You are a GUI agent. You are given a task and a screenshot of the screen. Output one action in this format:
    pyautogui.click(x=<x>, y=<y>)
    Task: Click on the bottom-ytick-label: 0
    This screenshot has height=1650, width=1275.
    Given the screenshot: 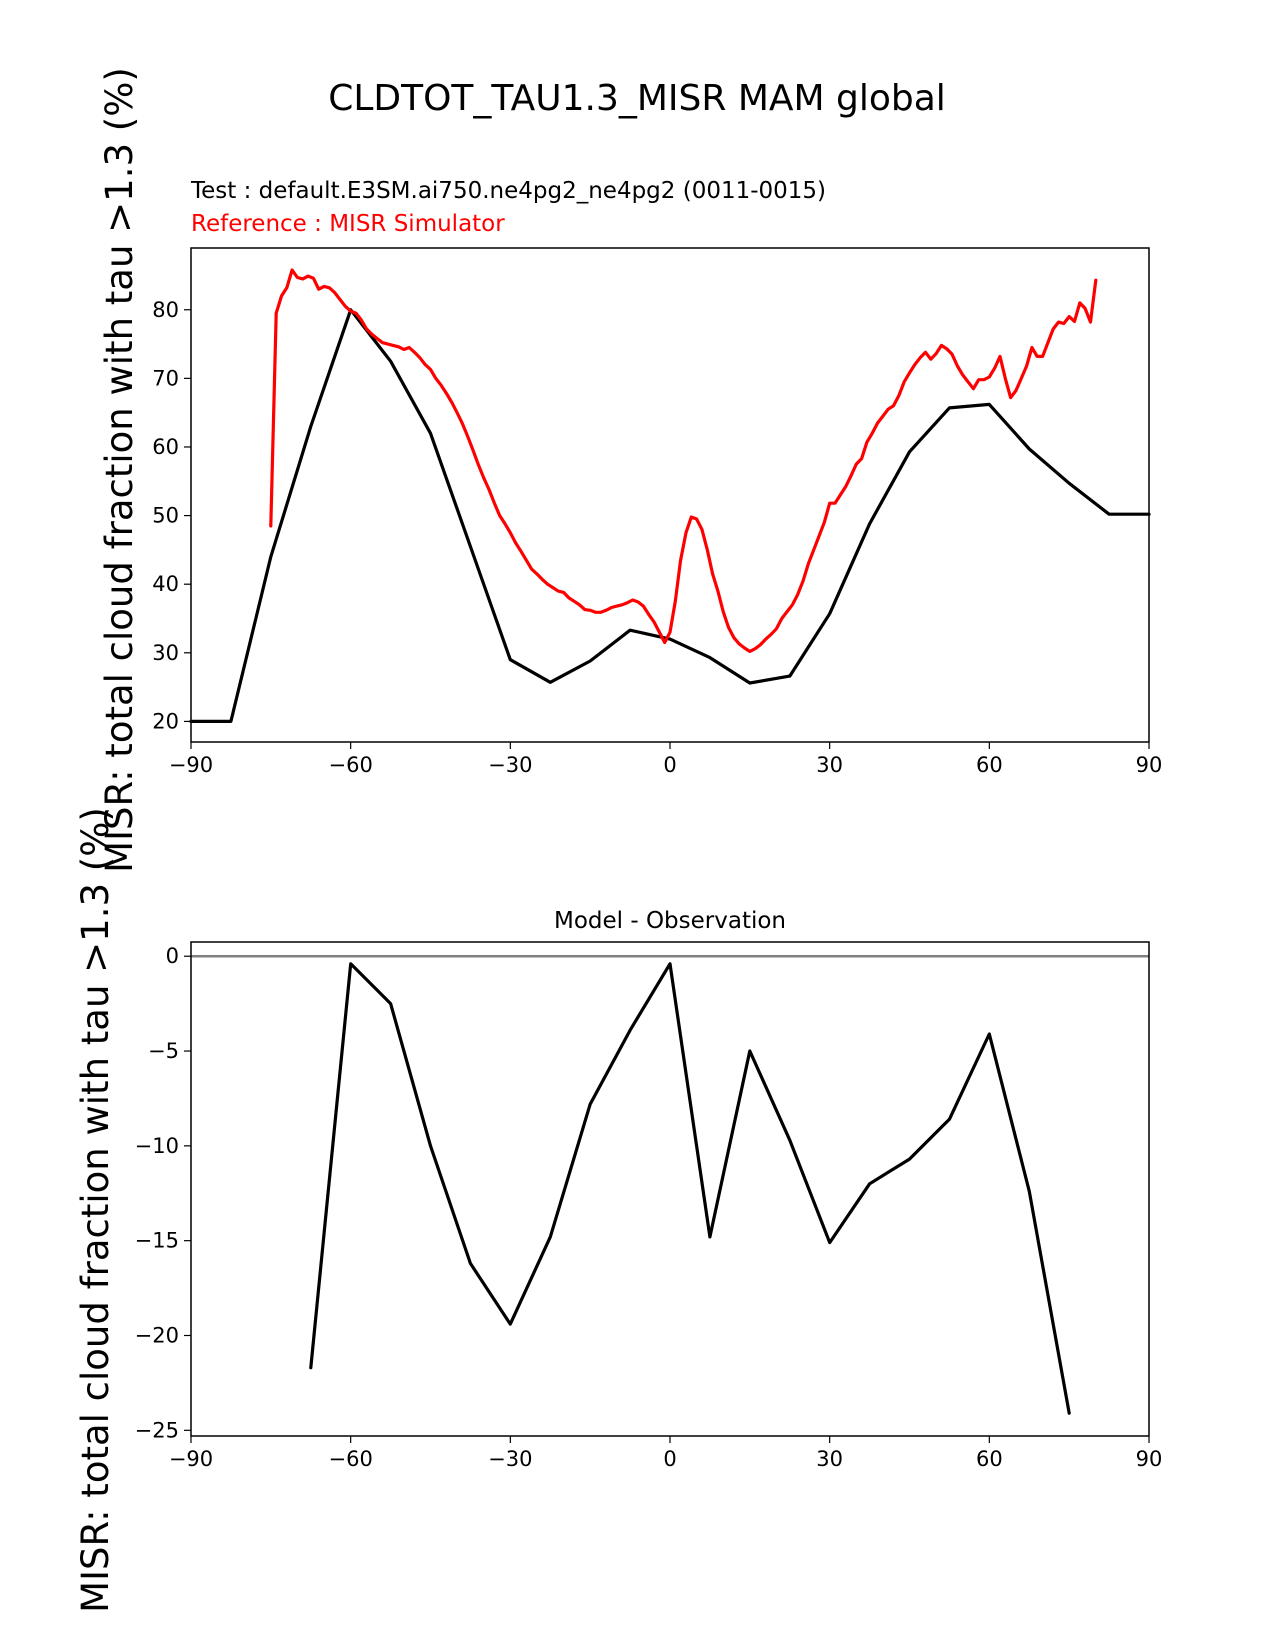 What is the action you would take?
    pyautogui.click(x=172, y=956)
    